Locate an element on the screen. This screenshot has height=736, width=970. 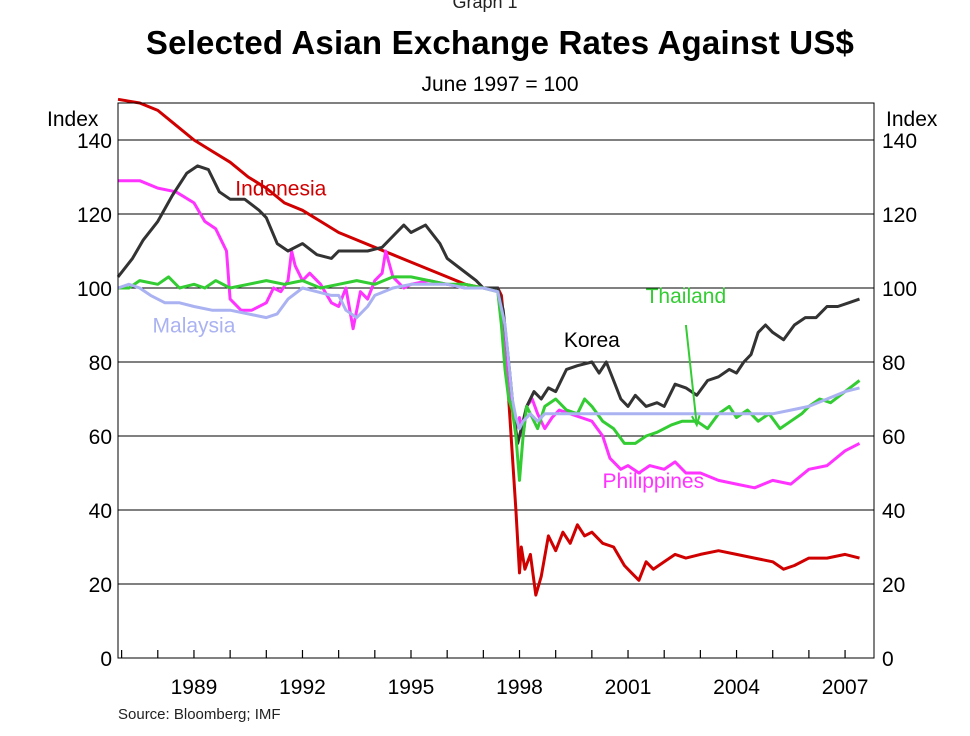
x-tick-label: 2001 is located at coordinates (628, 687).